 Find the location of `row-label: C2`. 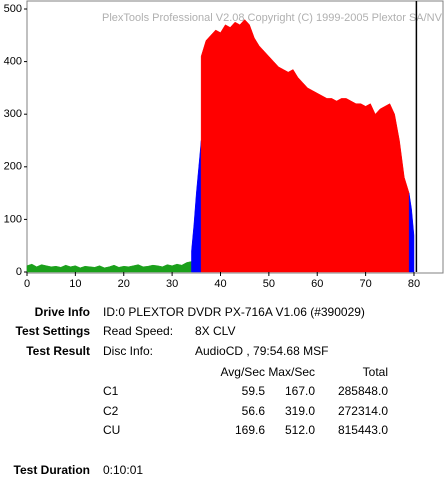

row-label: C2 is located at coordinates (111, 410).